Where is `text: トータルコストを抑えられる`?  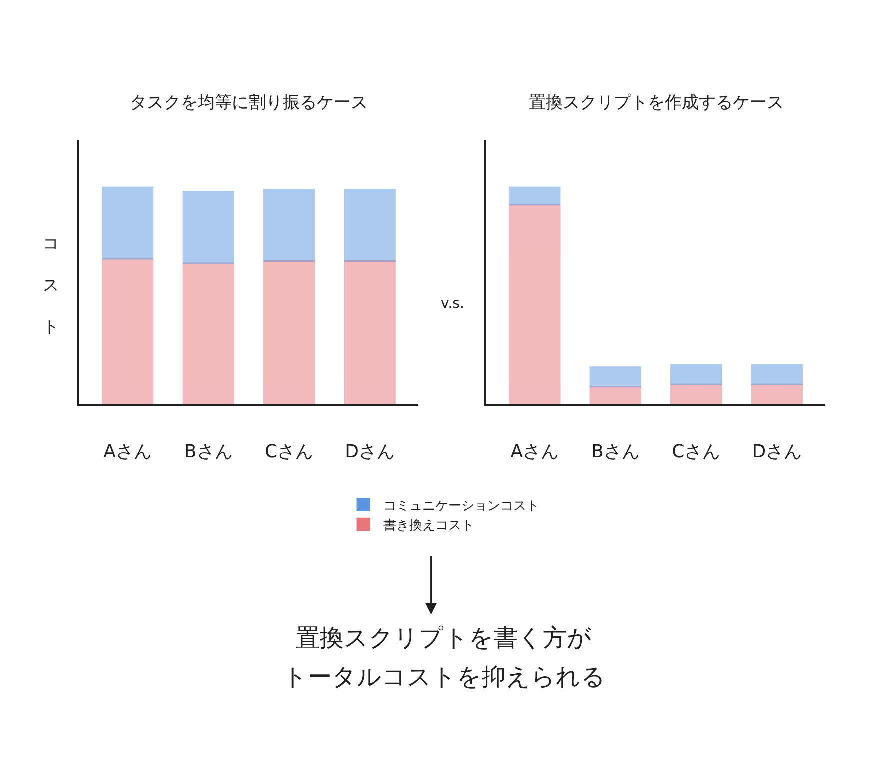 text: トータルコストを抑えられる is located at coordinates (444, 677).